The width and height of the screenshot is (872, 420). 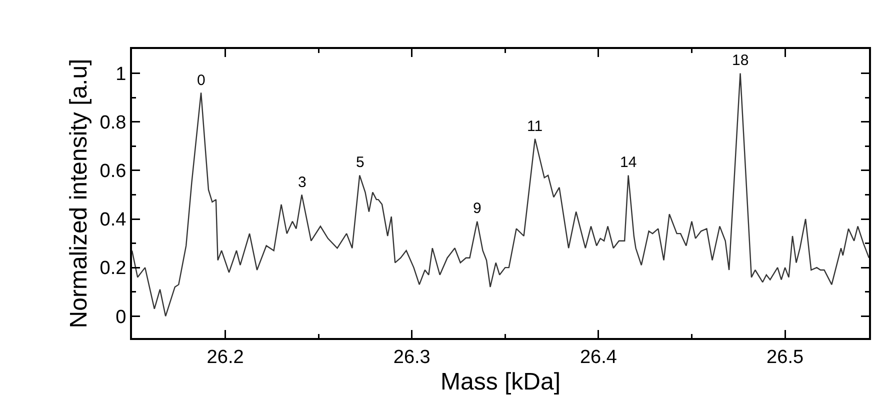 I want to click on annotation: 3, so click(x=302, y=182).